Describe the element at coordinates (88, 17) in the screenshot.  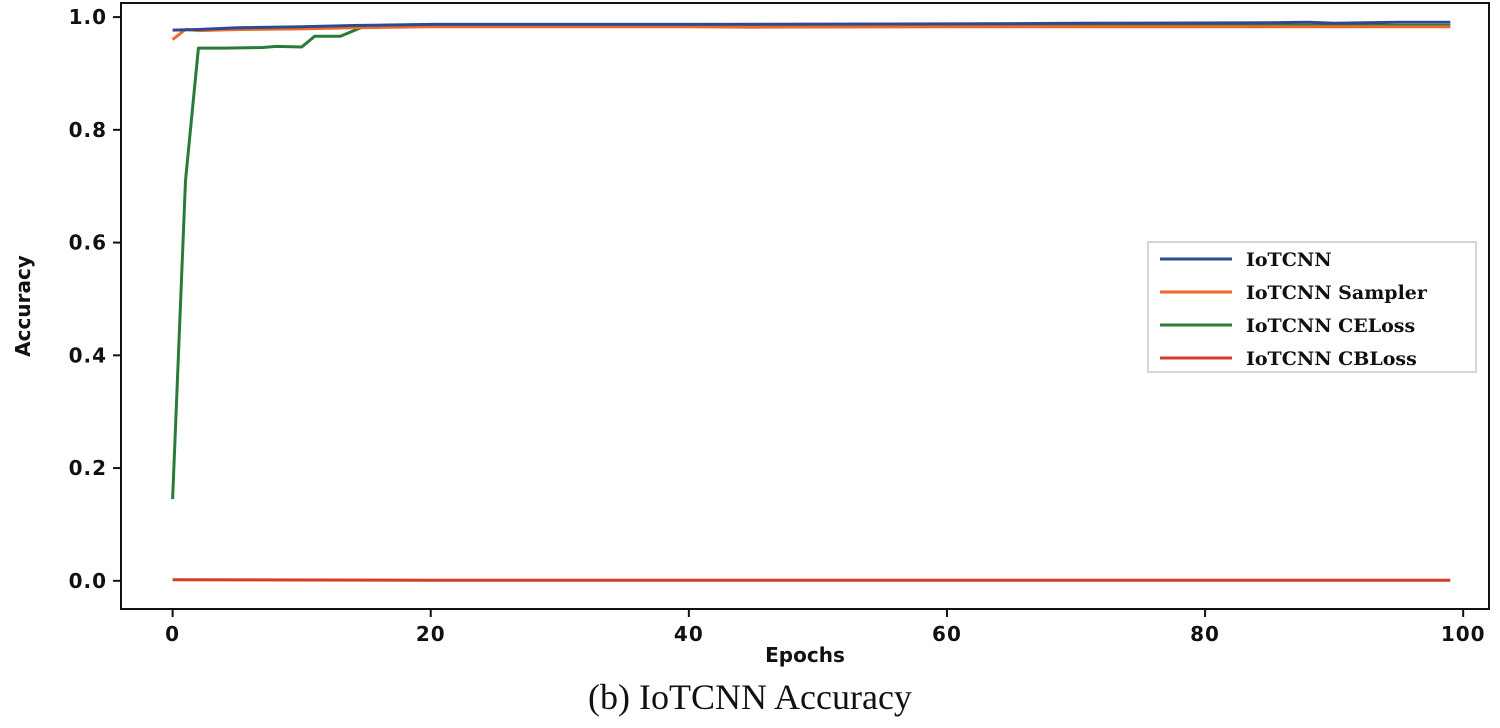
I see `y-tick-label: 1.0` at that location.